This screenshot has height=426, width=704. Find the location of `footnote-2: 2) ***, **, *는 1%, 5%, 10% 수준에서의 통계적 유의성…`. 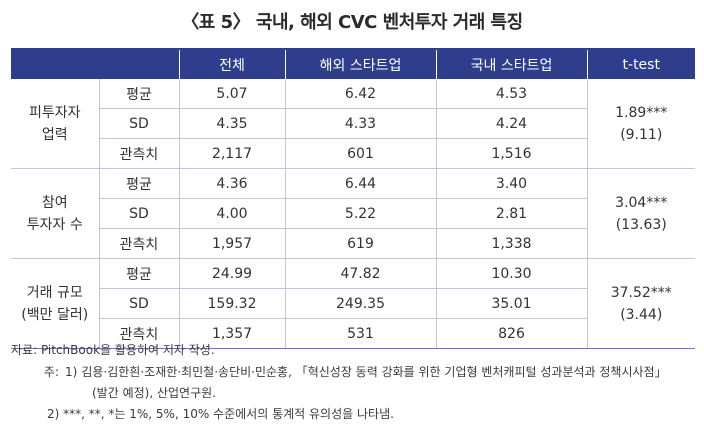

footnote-2: 2) ***, **, *는 1%, 5%, 10% 수준에서의 통계적 유의성… is located at coordinates (220, 414).